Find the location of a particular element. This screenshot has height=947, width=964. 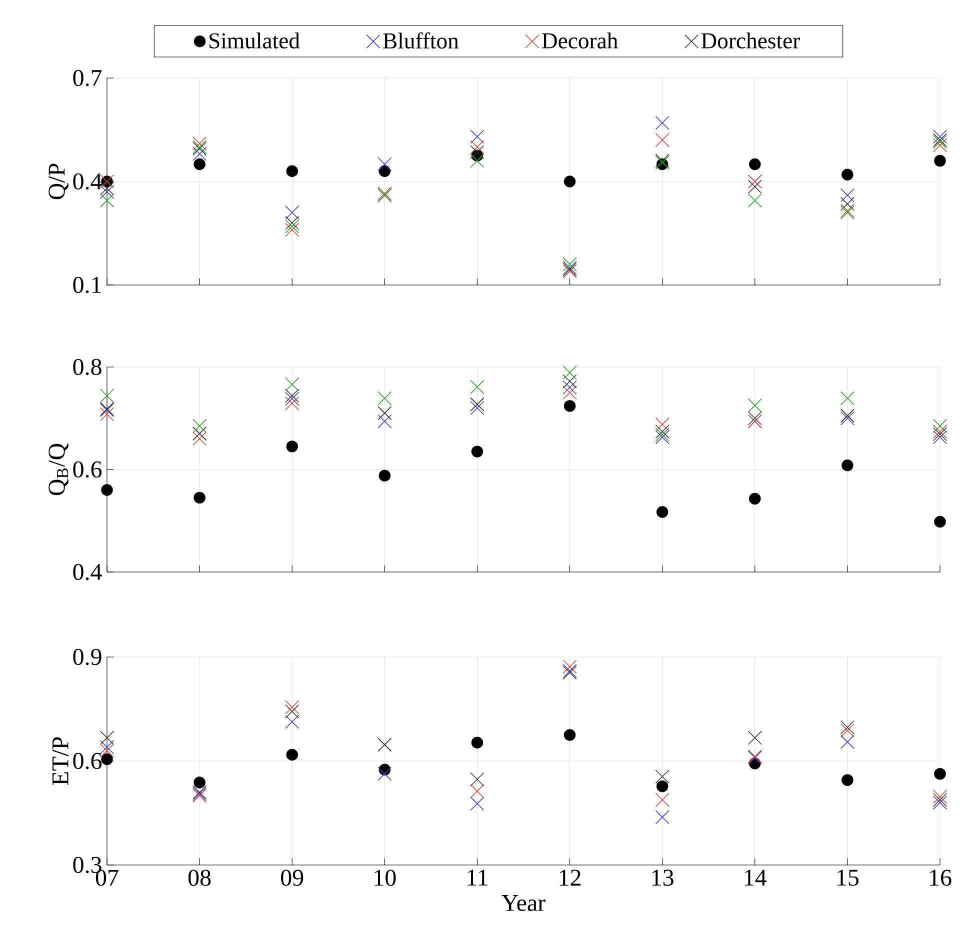

x-tick-label: 12 is located at coordinates (570, 878).